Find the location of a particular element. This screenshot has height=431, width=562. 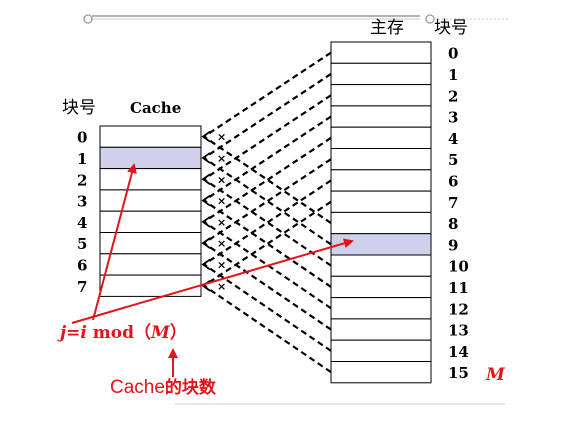

memory-block-number: 11 is located at coordinates (458, 288).